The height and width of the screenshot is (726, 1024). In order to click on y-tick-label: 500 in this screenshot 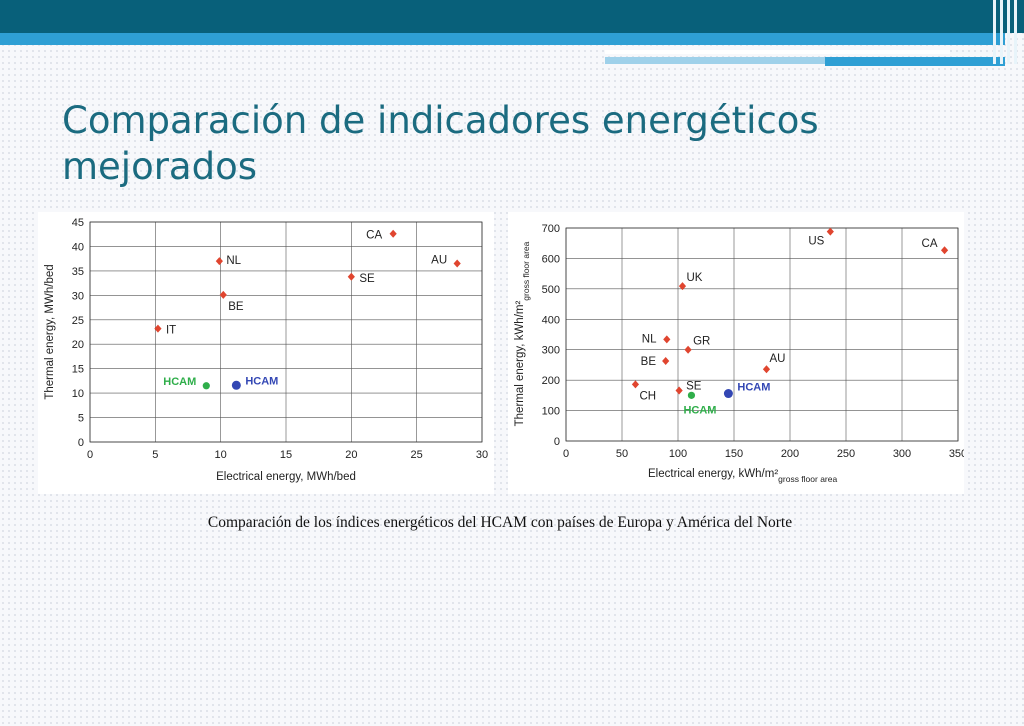, I will do `click(551, 290)`.